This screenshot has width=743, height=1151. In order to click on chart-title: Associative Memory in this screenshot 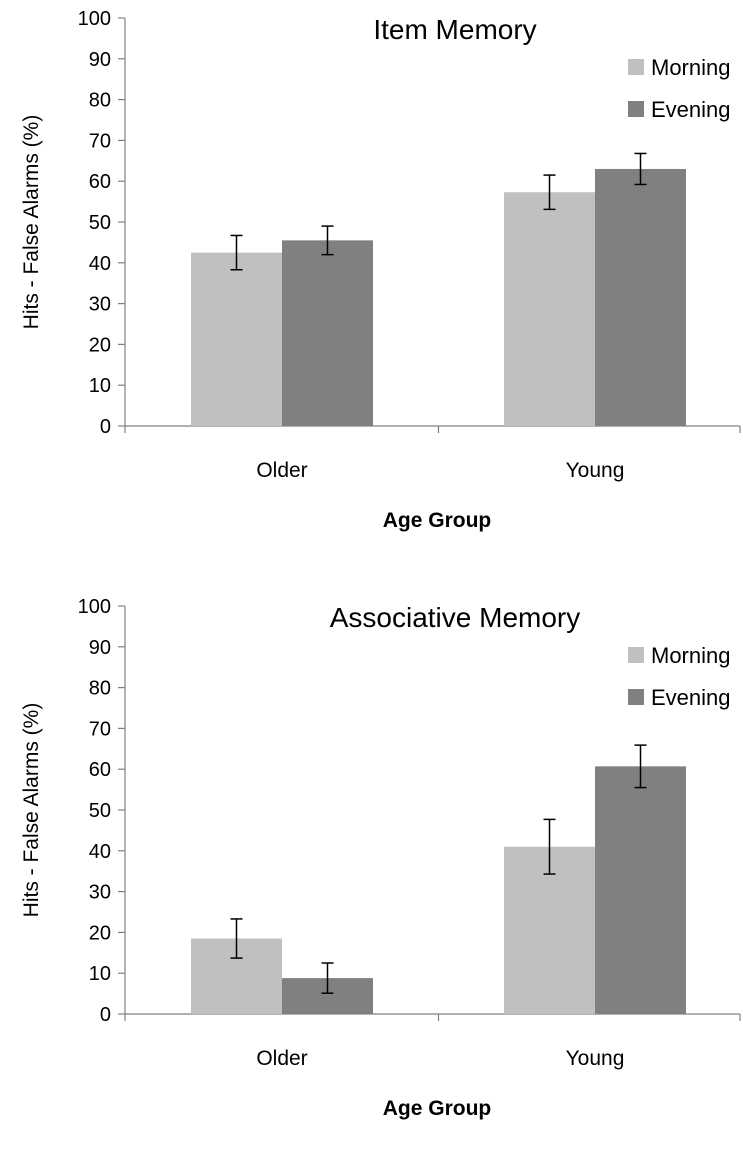, I will do `click(455, 617)`.